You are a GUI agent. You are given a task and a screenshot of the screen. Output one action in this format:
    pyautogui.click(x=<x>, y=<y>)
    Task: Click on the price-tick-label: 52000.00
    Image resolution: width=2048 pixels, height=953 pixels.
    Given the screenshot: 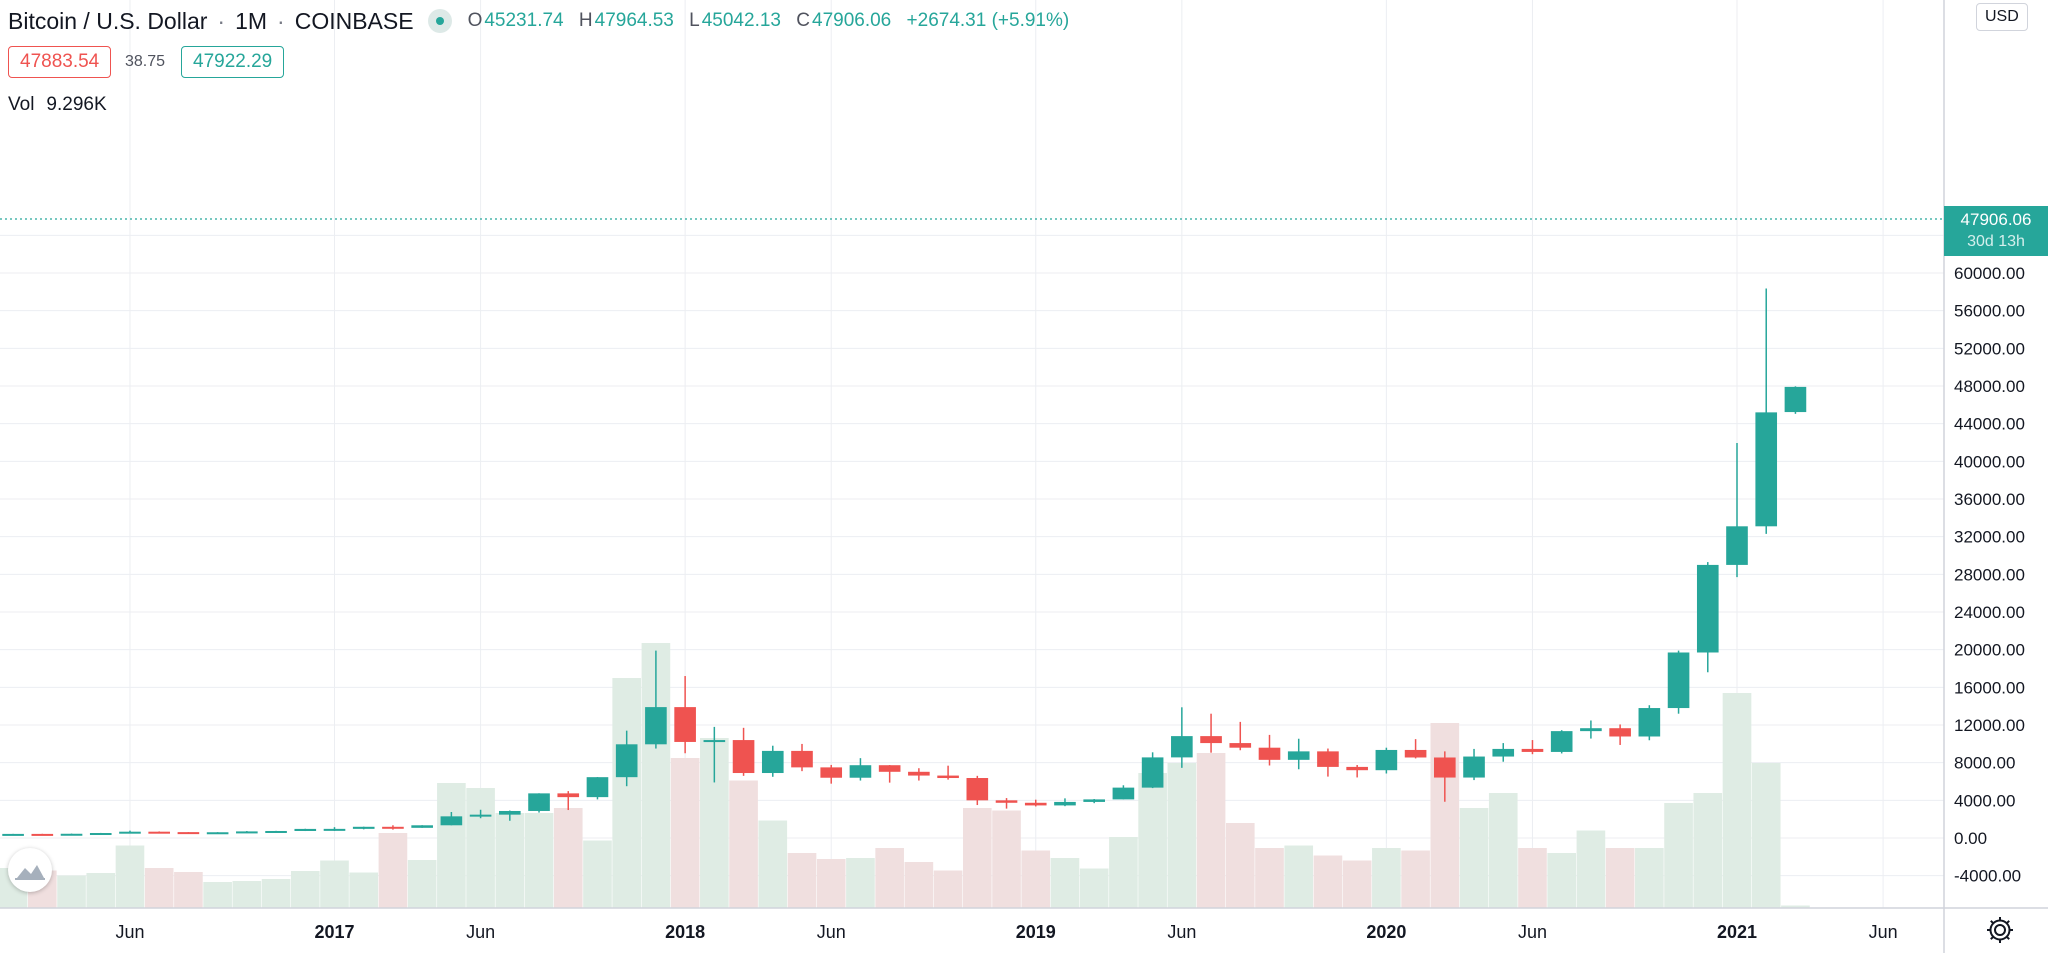 What is the action you would take?
    pyautogui.click(x=1989, y=348)
    